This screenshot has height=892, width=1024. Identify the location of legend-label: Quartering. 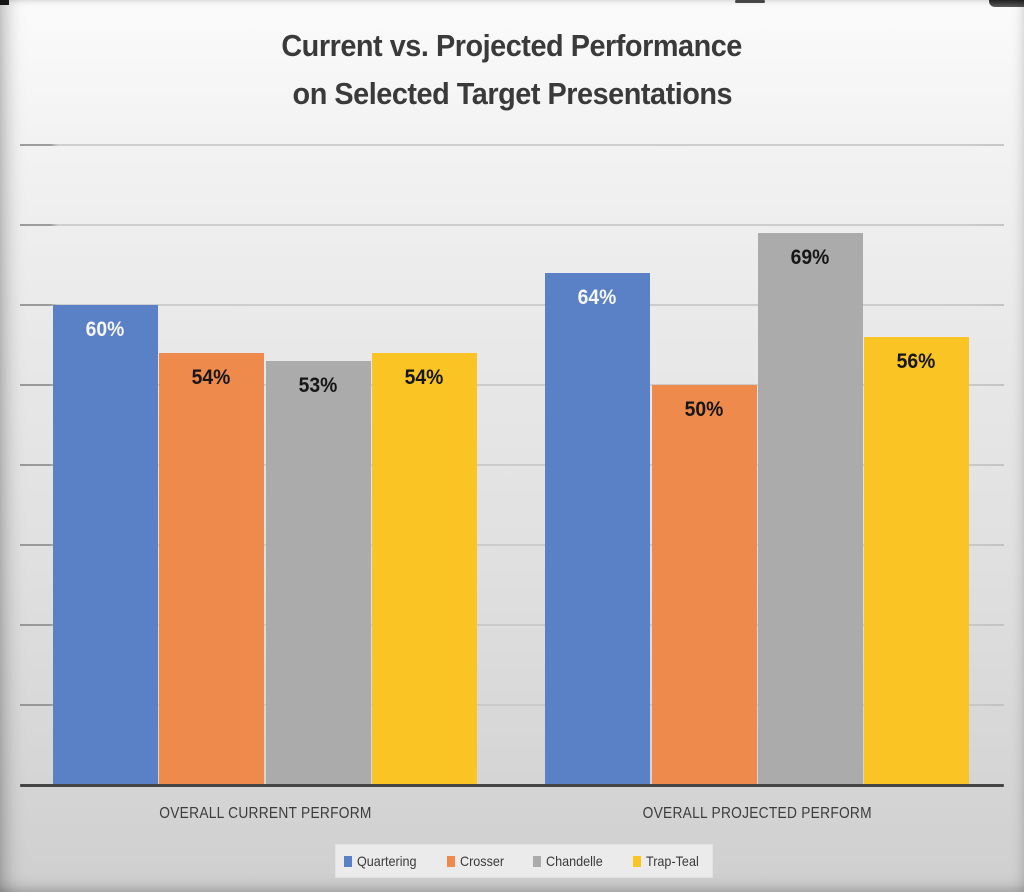
(386, 861).